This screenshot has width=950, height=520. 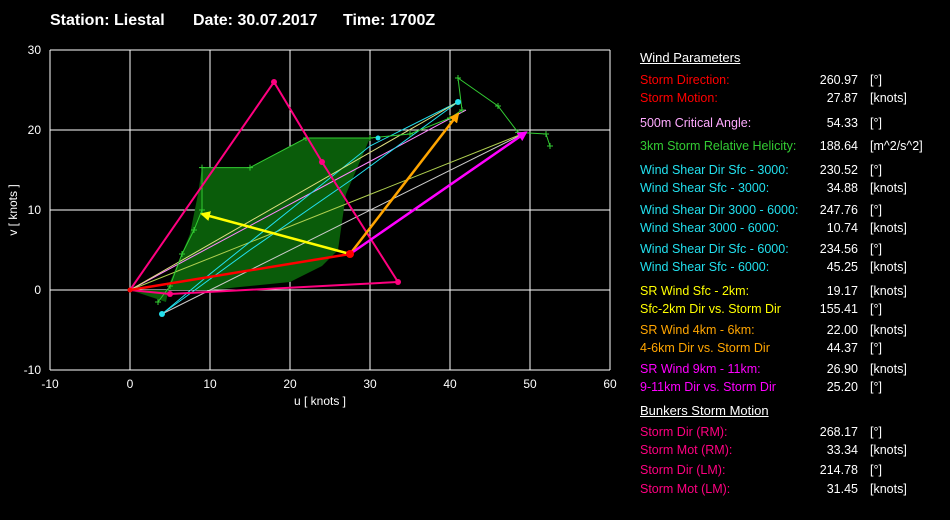 I want to click on param-value: 54.33, so click(x=842, y=123).